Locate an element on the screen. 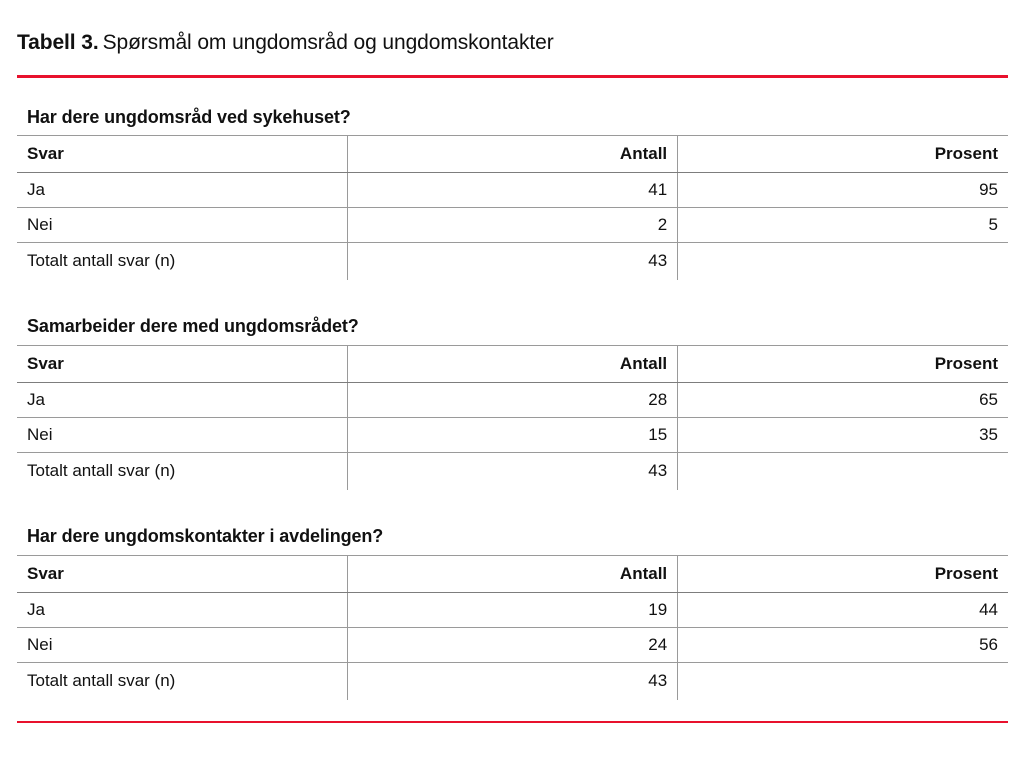 This screenshot has width=1024, height=774. table-number-label: Tabell 3. is located at coordinates (58, 42).